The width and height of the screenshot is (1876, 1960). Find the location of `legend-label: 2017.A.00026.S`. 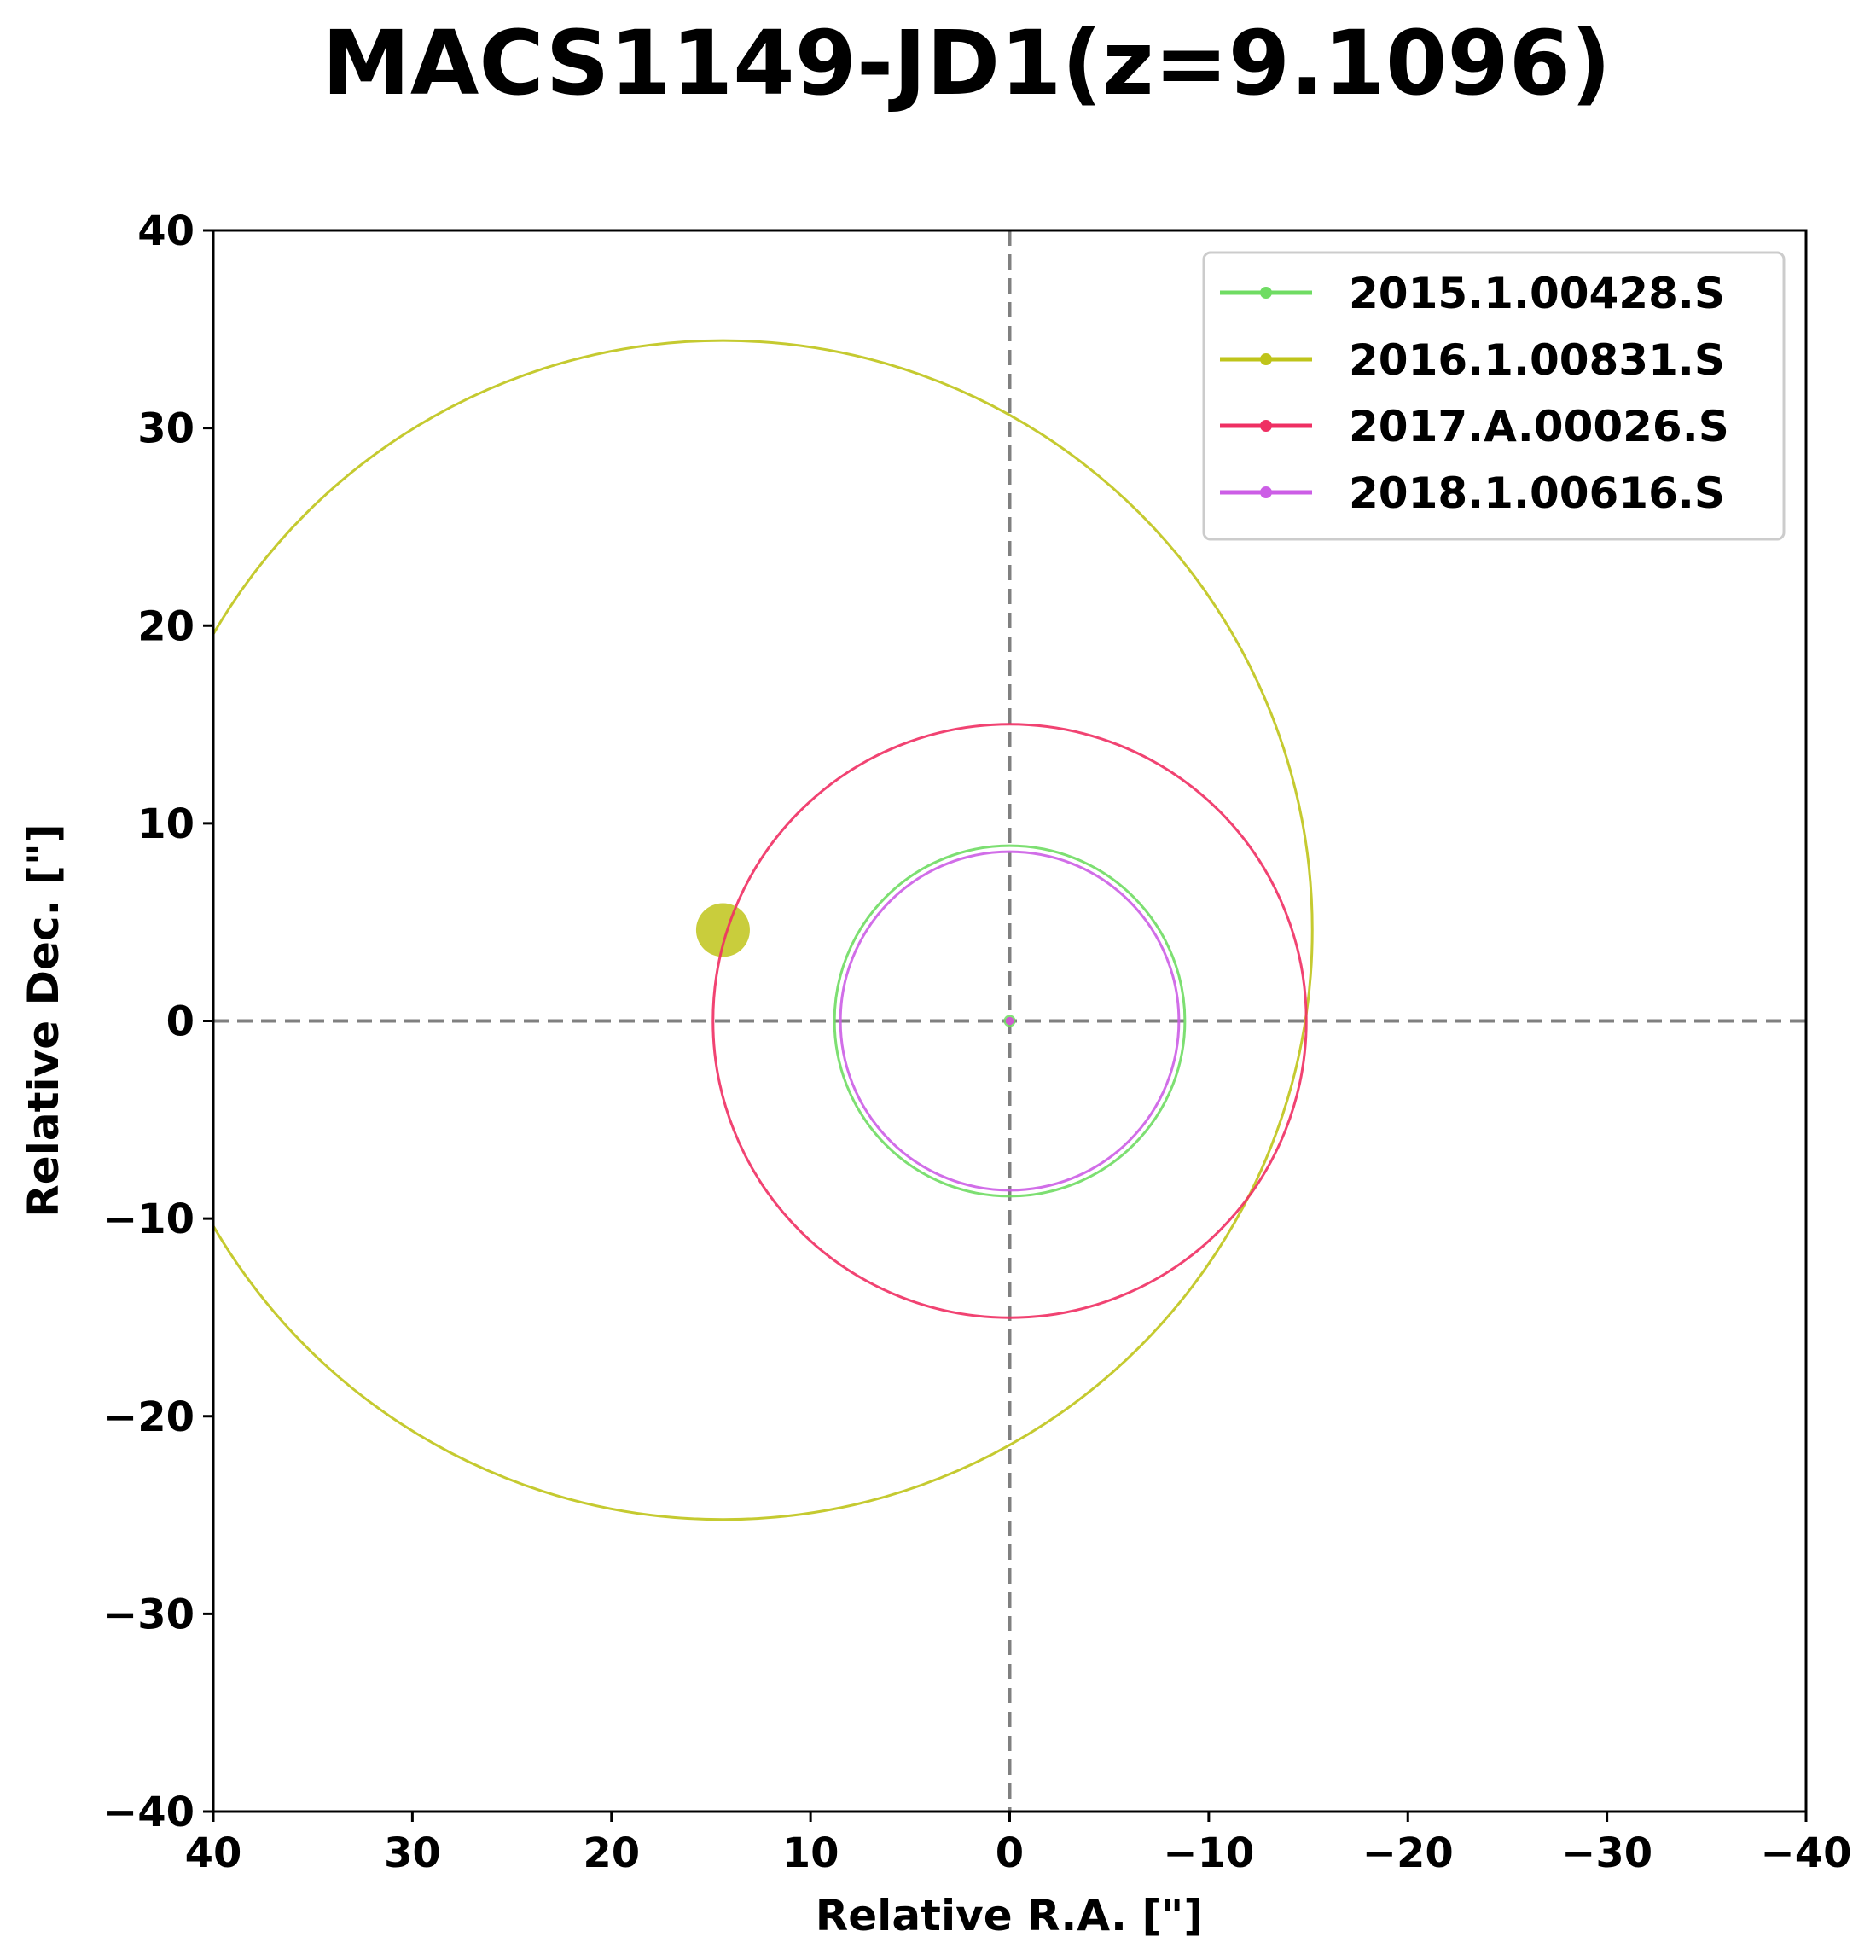

legend-label: 2017.A.00026.S is located at coordinates (1539, 426).